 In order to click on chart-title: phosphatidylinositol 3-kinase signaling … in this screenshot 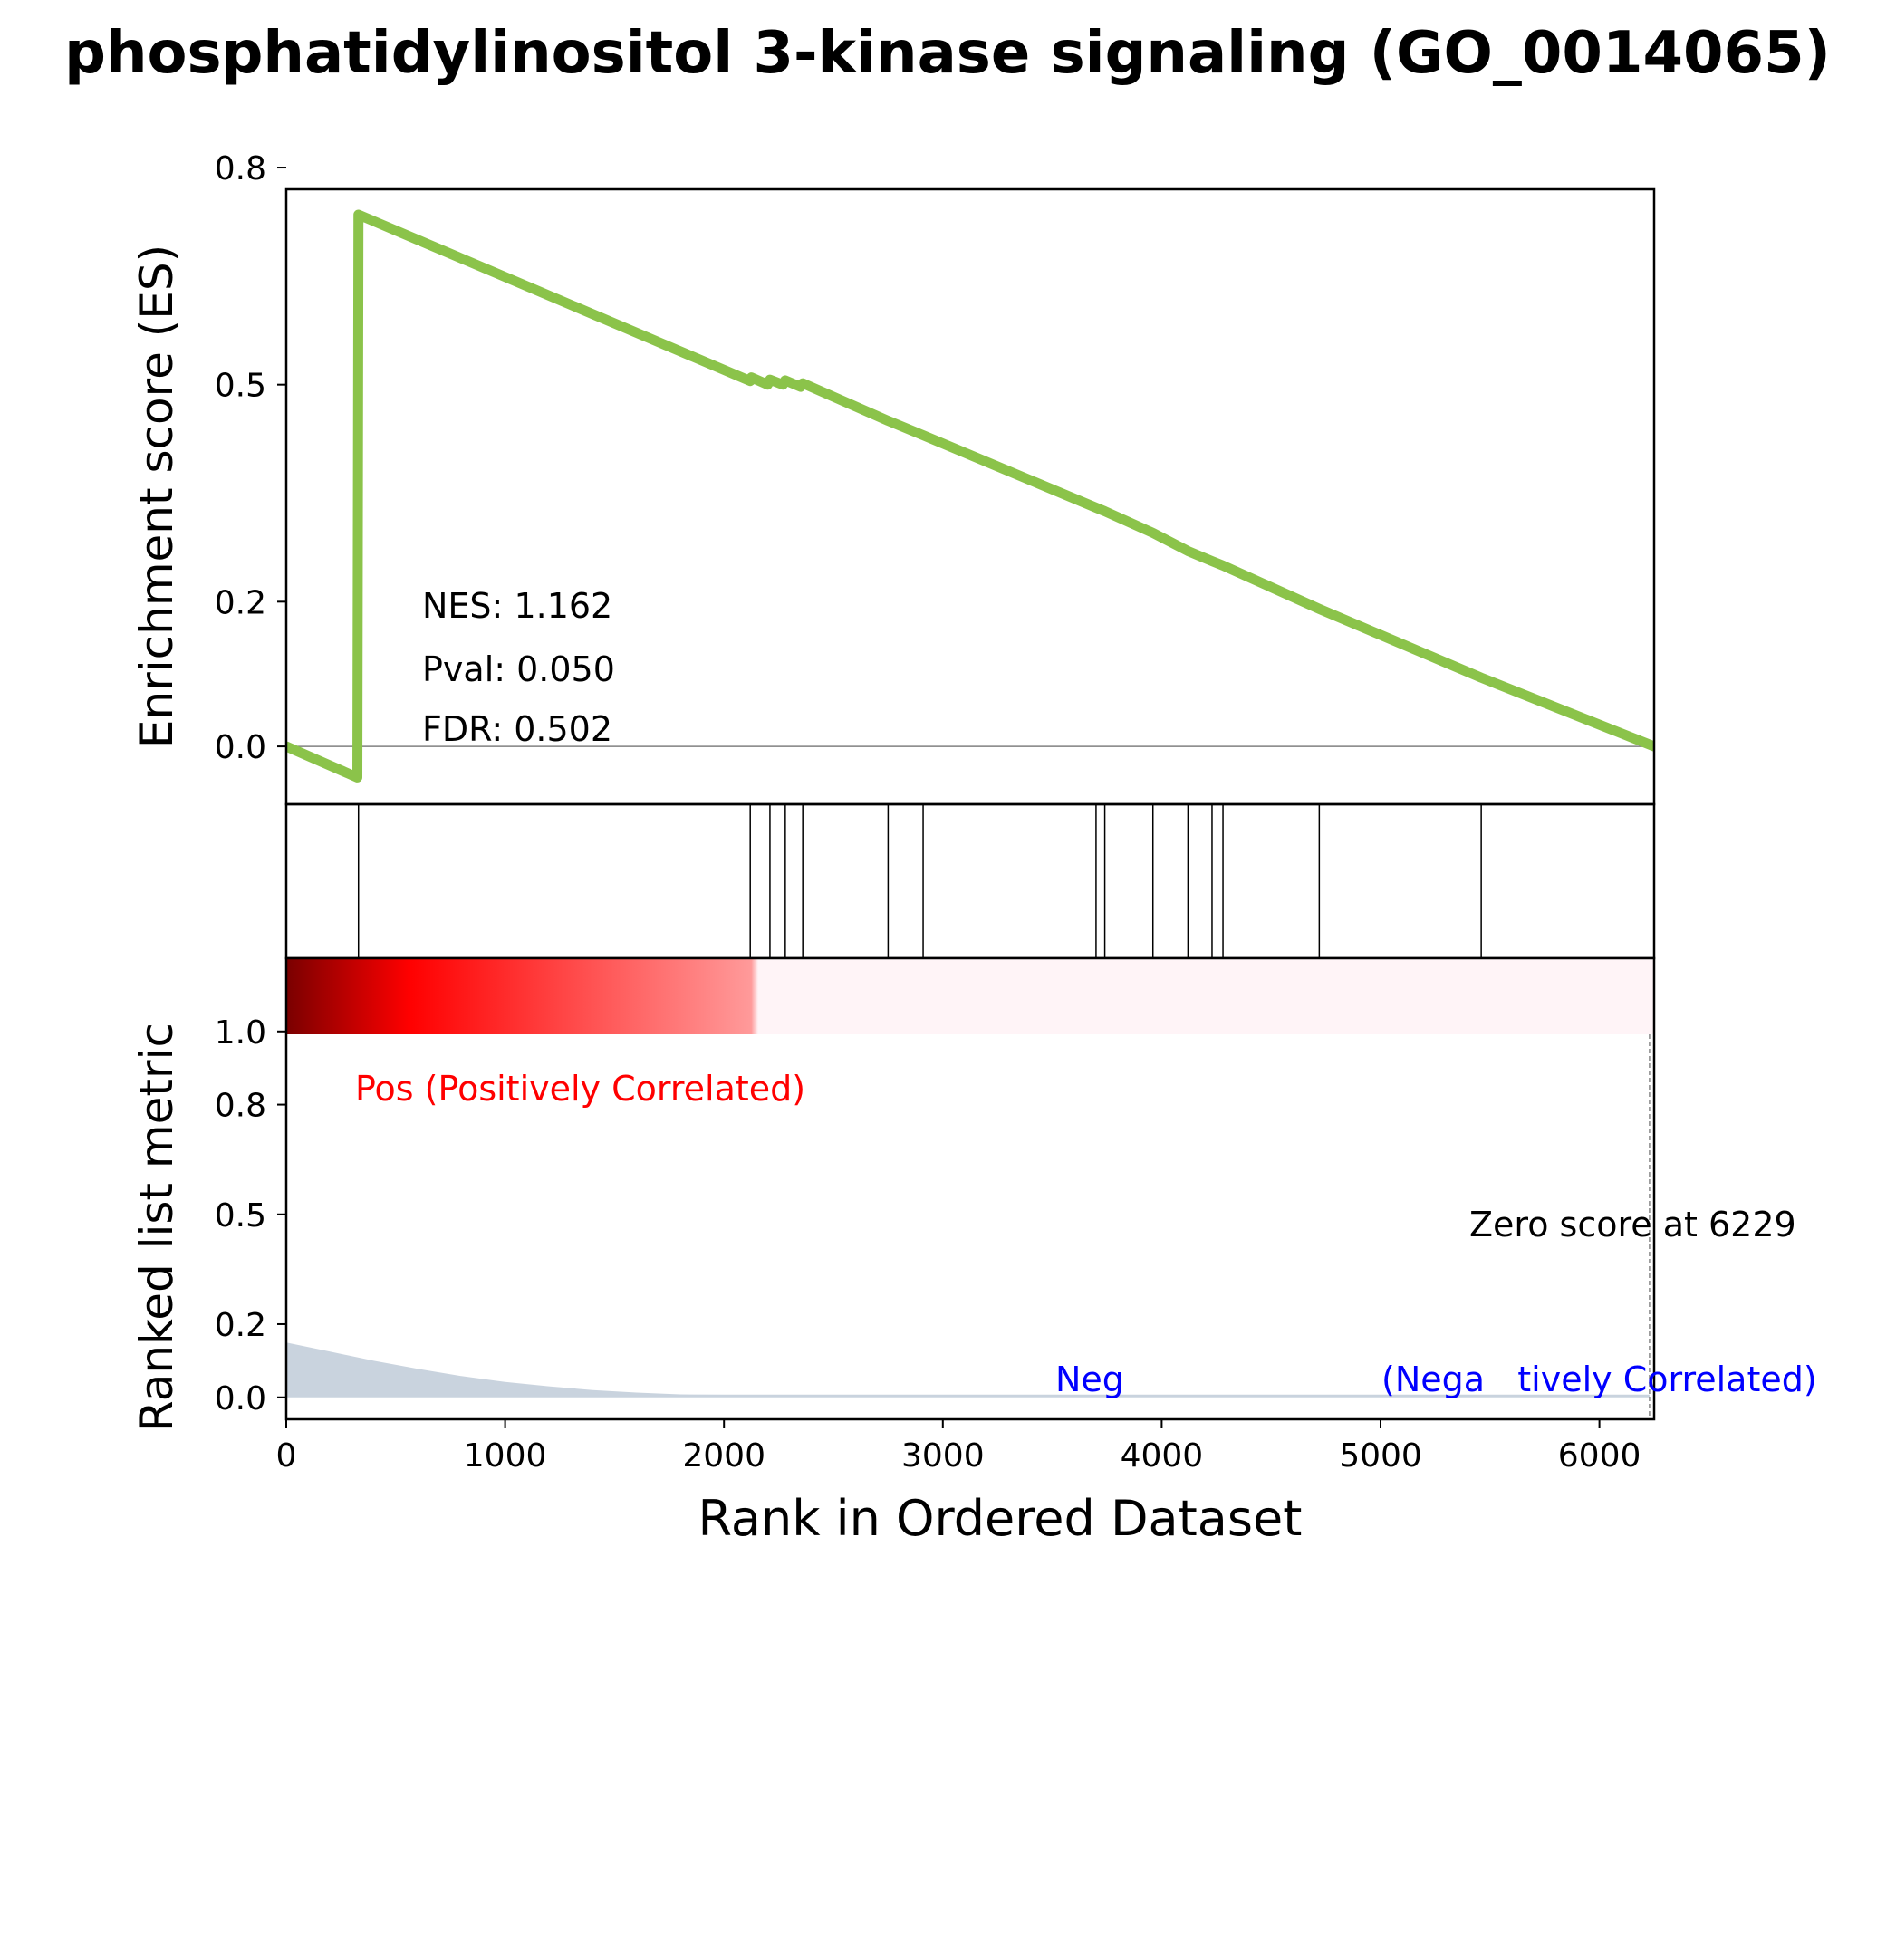, I will do `click(947, 53)`.